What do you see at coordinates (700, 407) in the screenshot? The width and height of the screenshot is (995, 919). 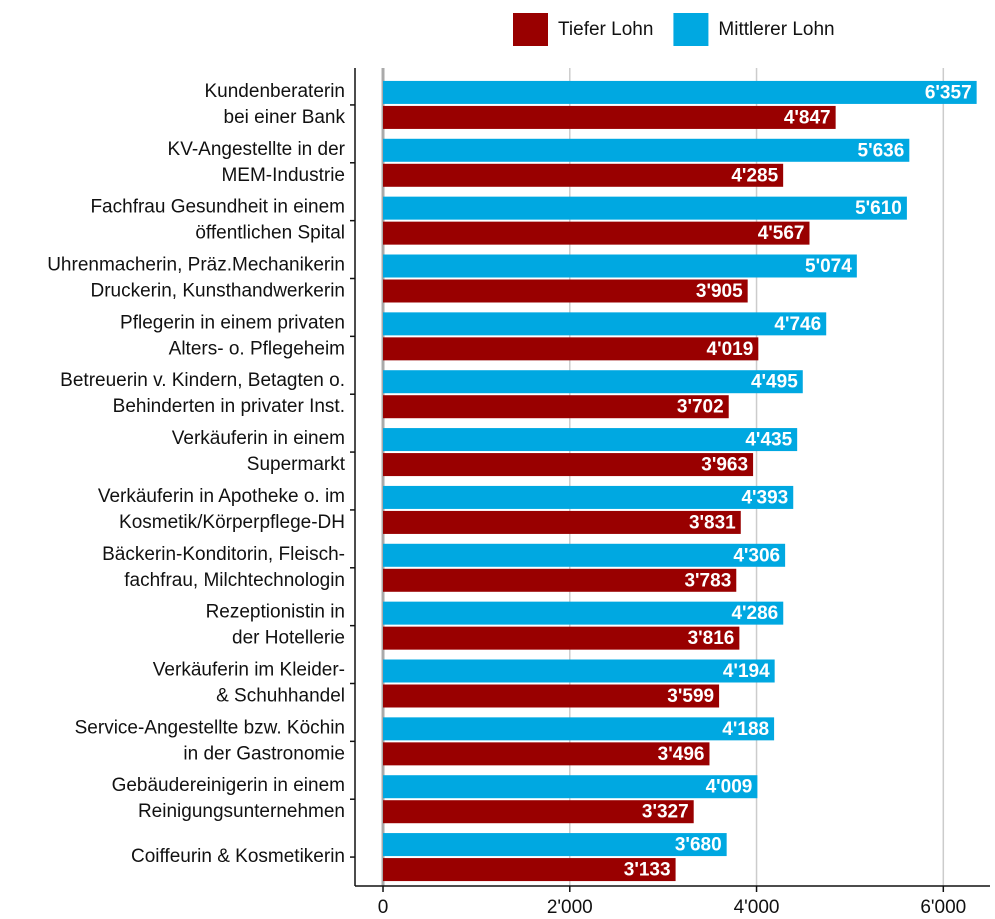 I see `value-label: 3'702` at bounding box center [700, 407].